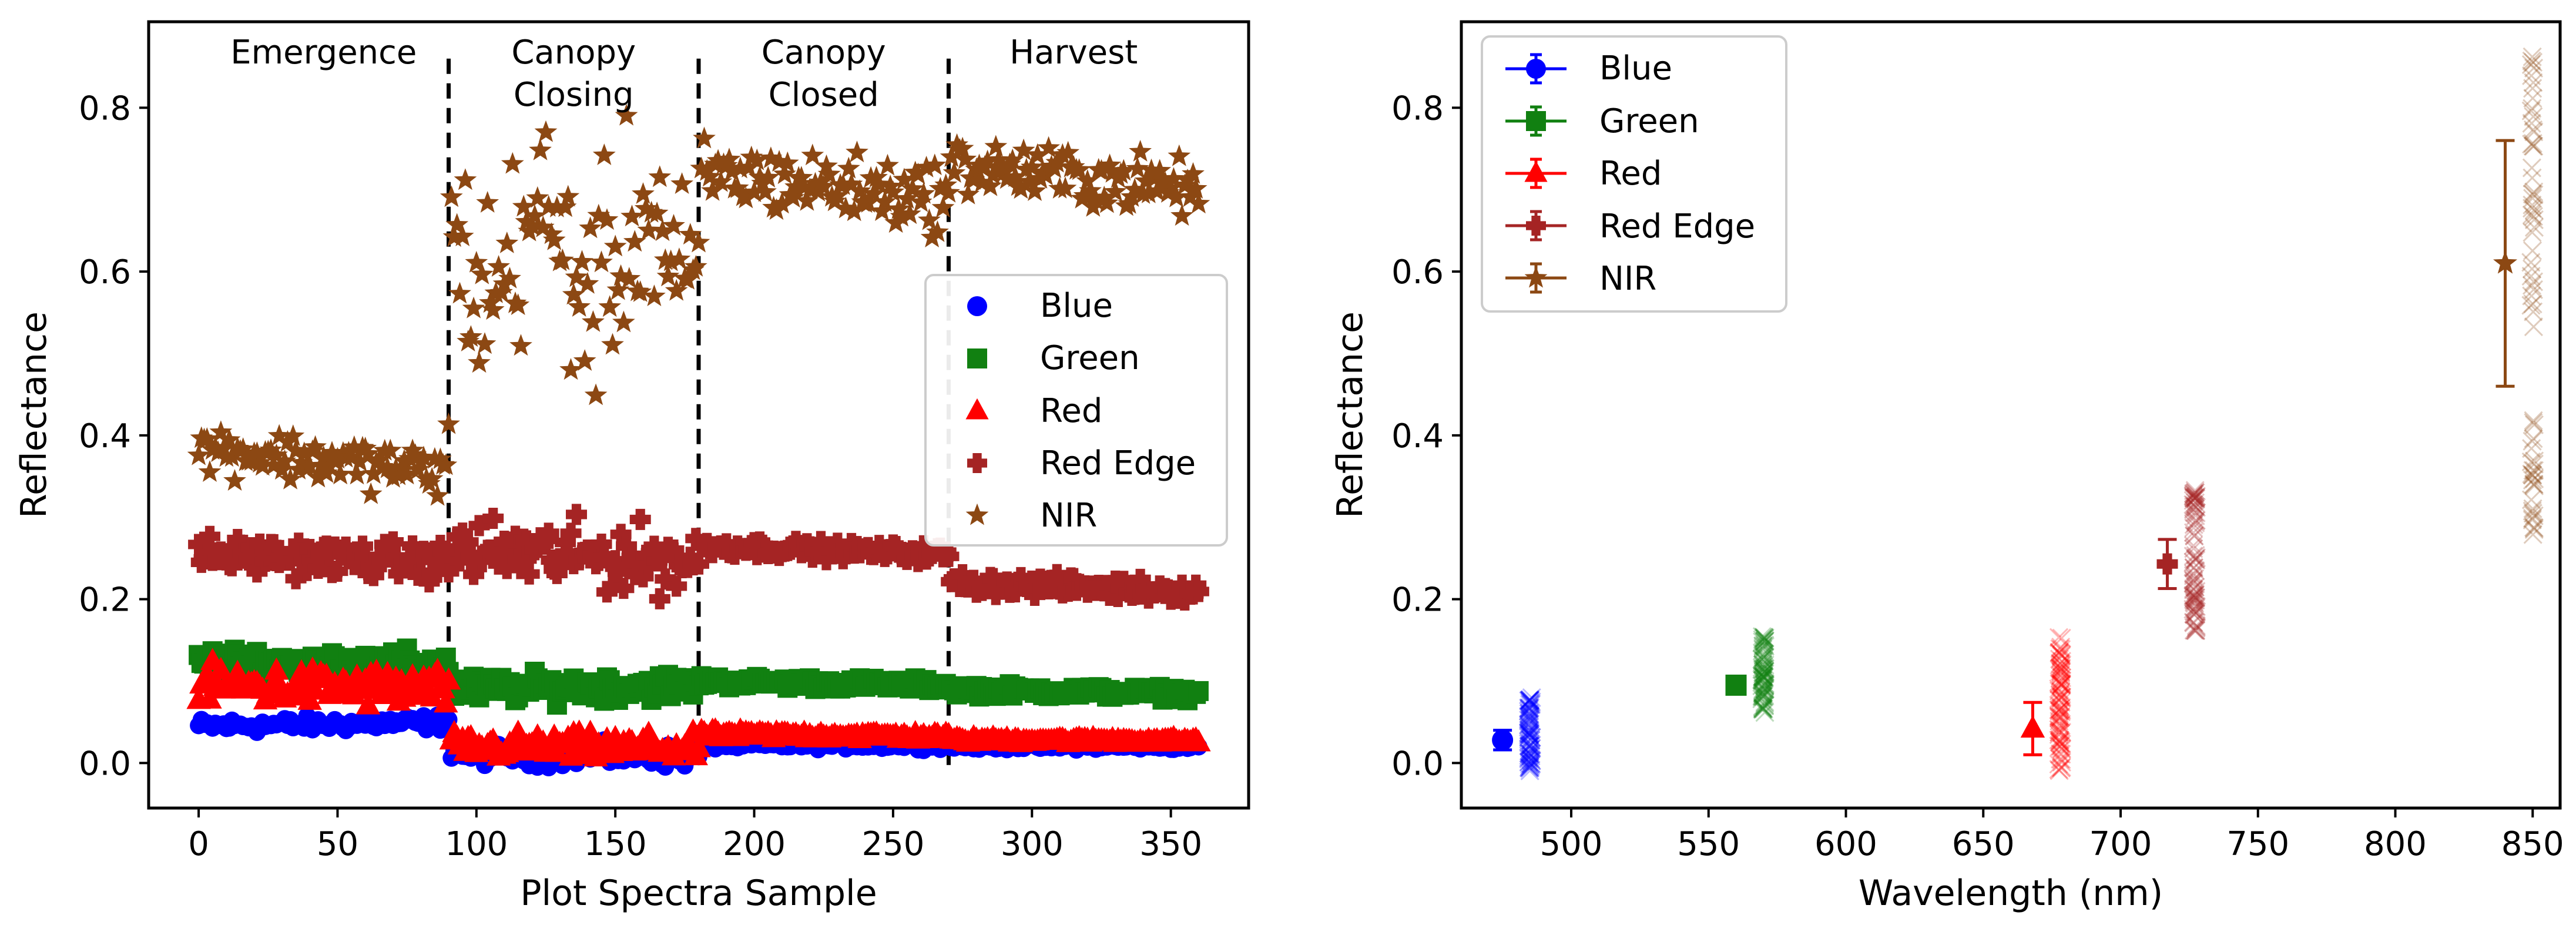 This screenshot has height=925, width=2576. What do you see at coordinates (1417, 436) in the screenshot?
I see `right-y-tick-label: 0.4` at bounding box center [1417, 436].